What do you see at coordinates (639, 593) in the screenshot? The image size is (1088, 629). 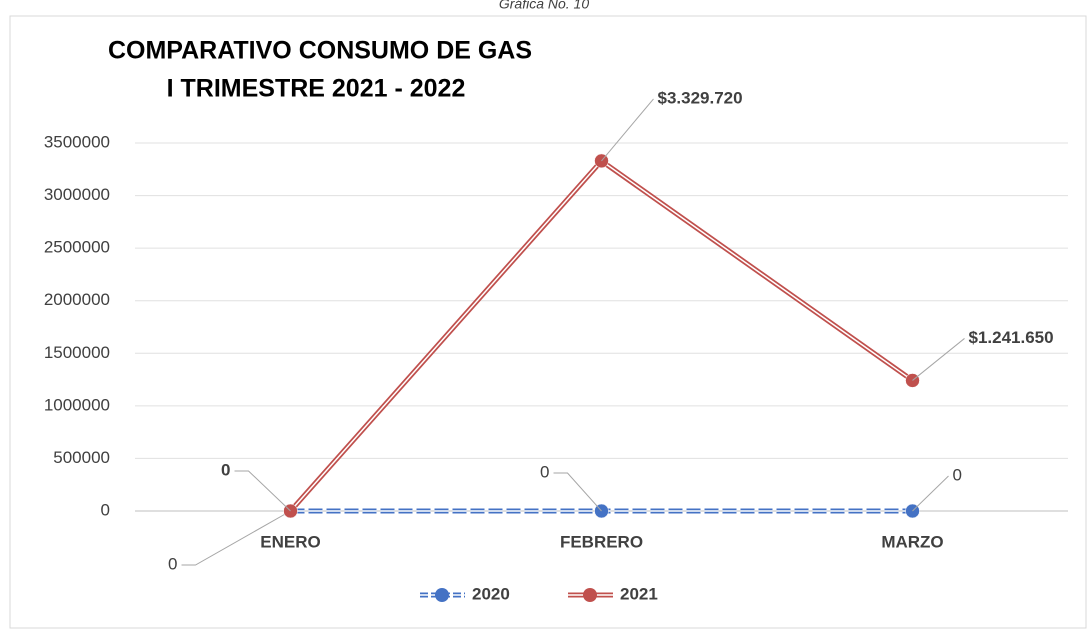 I see `legend-label: 2021` at bounding box center [639, 593].